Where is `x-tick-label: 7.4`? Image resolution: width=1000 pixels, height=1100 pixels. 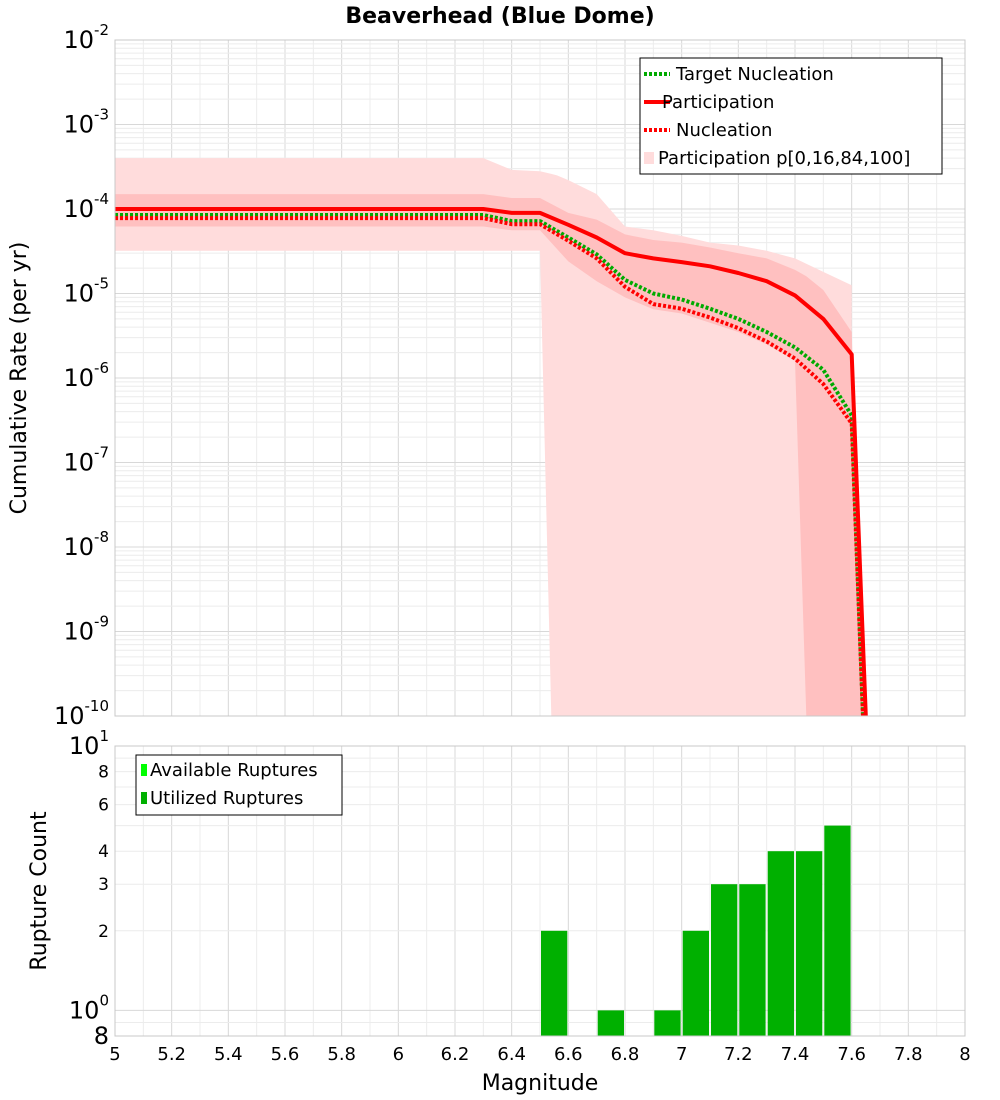 x-tick-label: 7.4 is located at coordinates (795, 1054).